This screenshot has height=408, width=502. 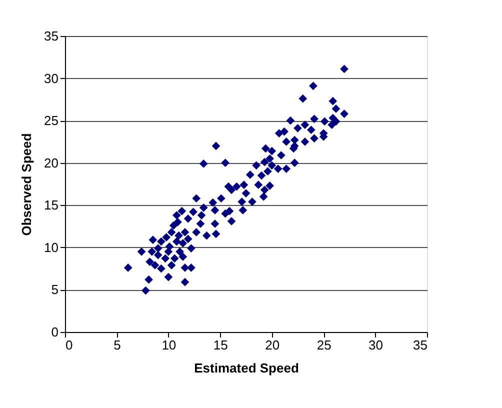 I want to click on y-tick-label: 25, so click(x=51, y=120).